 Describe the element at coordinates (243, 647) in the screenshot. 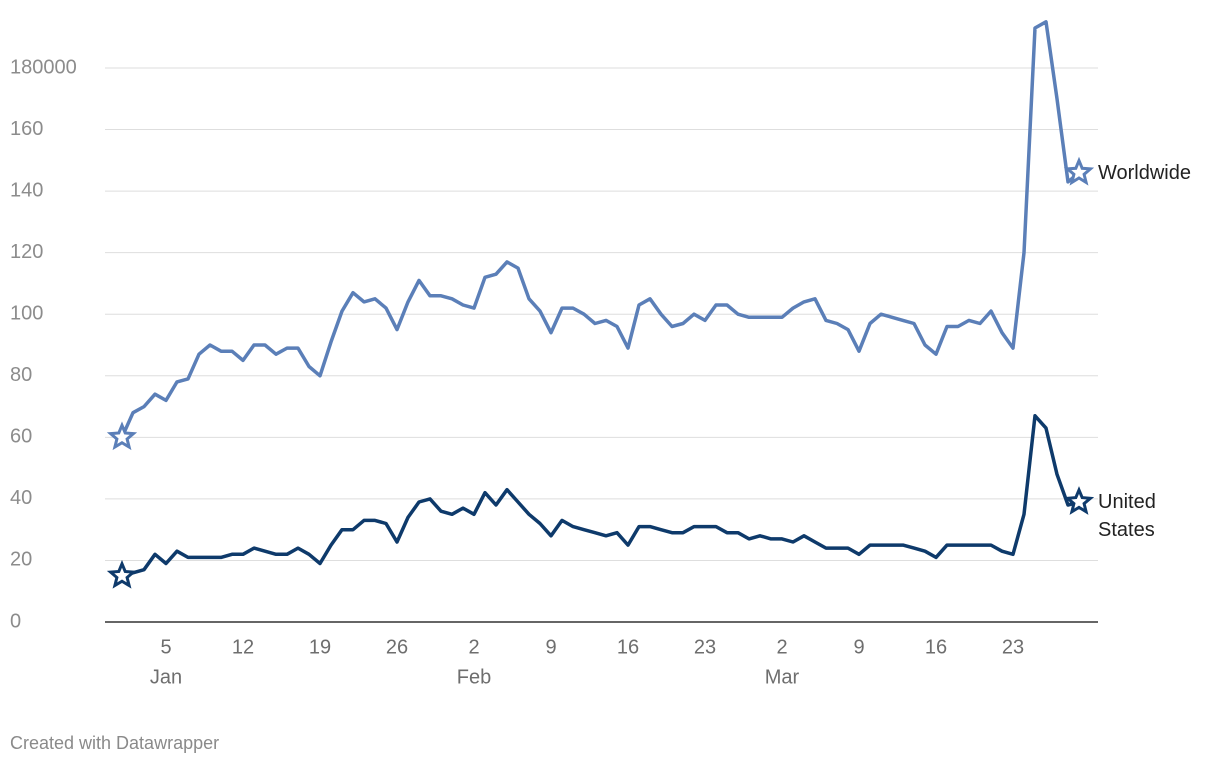

I see `x-tick-label: 12` at that location.